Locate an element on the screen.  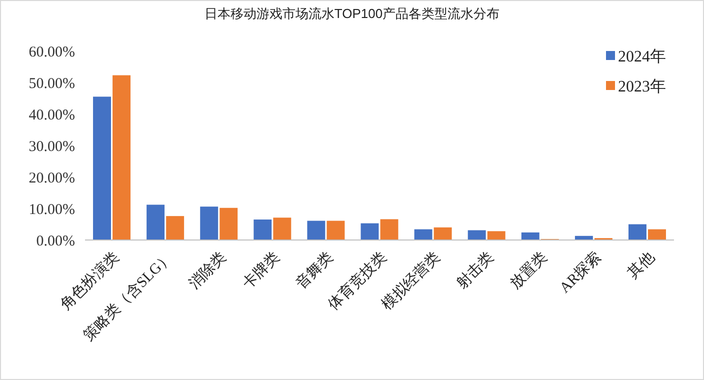
y-tick-label: 10.00% is located at coordinates (51, 210).